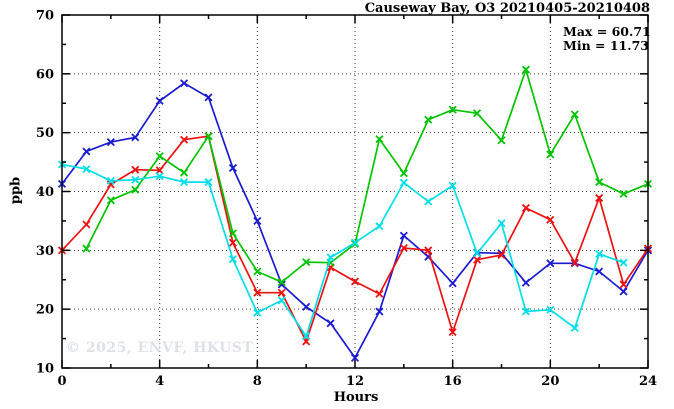  What do you see at coordinates (45, 192) in the screenshot?
I see `y-tick-label: 40` at bounding box center [45, 192].